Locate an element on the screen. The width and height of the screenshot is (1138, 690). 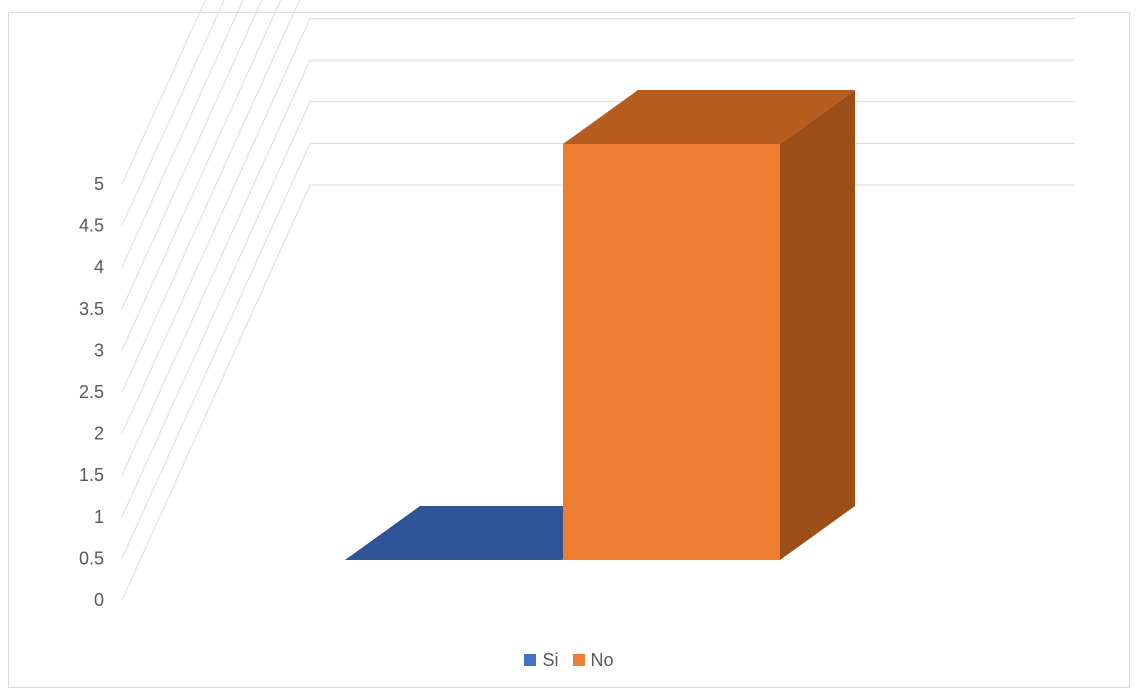
bar-top-no is located at coordinates (709, 117).